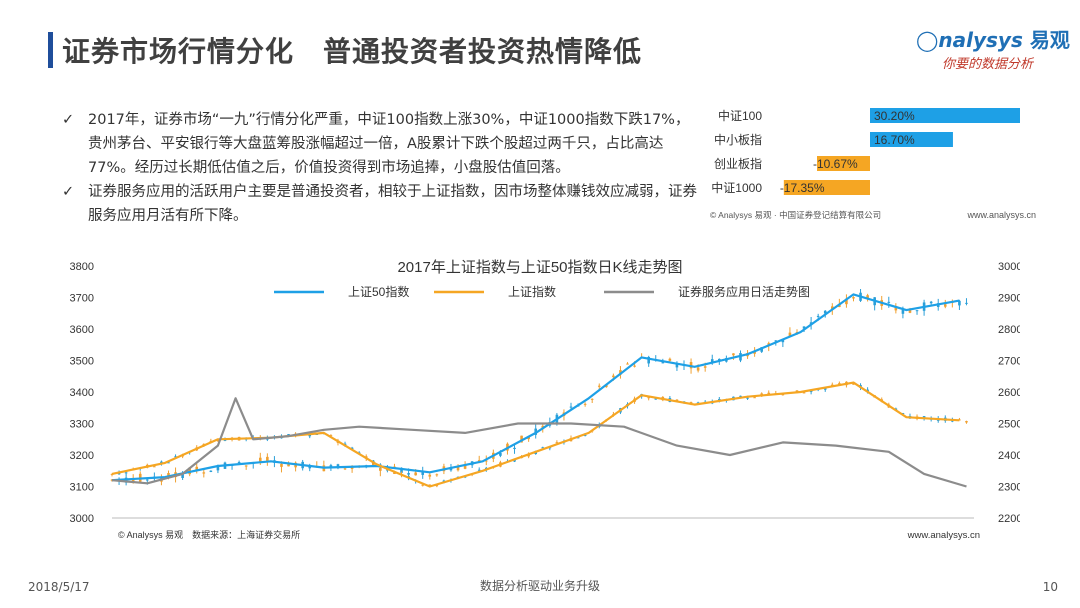  What do you see at coordinates (988, 64) in the screenshot?
I see `logo-slogan: 你要的数据分析` at bounding box center [988, 64].